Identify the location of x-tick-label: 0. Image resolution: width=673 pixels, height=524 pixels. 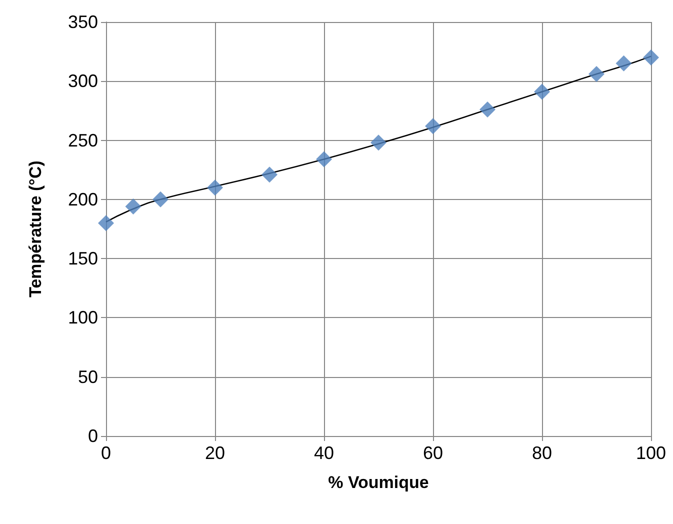
(106, 453).